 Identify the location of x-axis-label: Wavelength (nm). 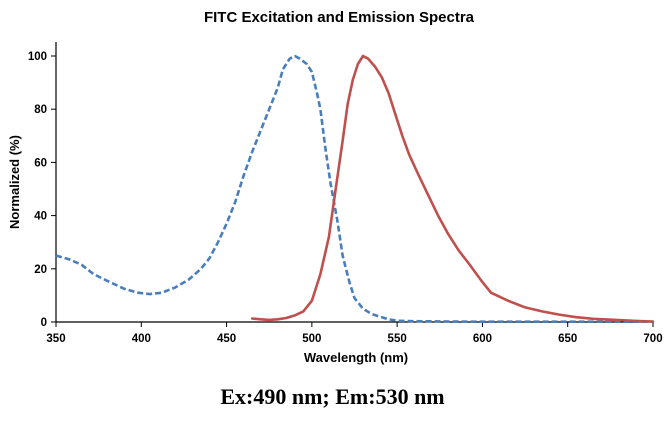
(356, 357).